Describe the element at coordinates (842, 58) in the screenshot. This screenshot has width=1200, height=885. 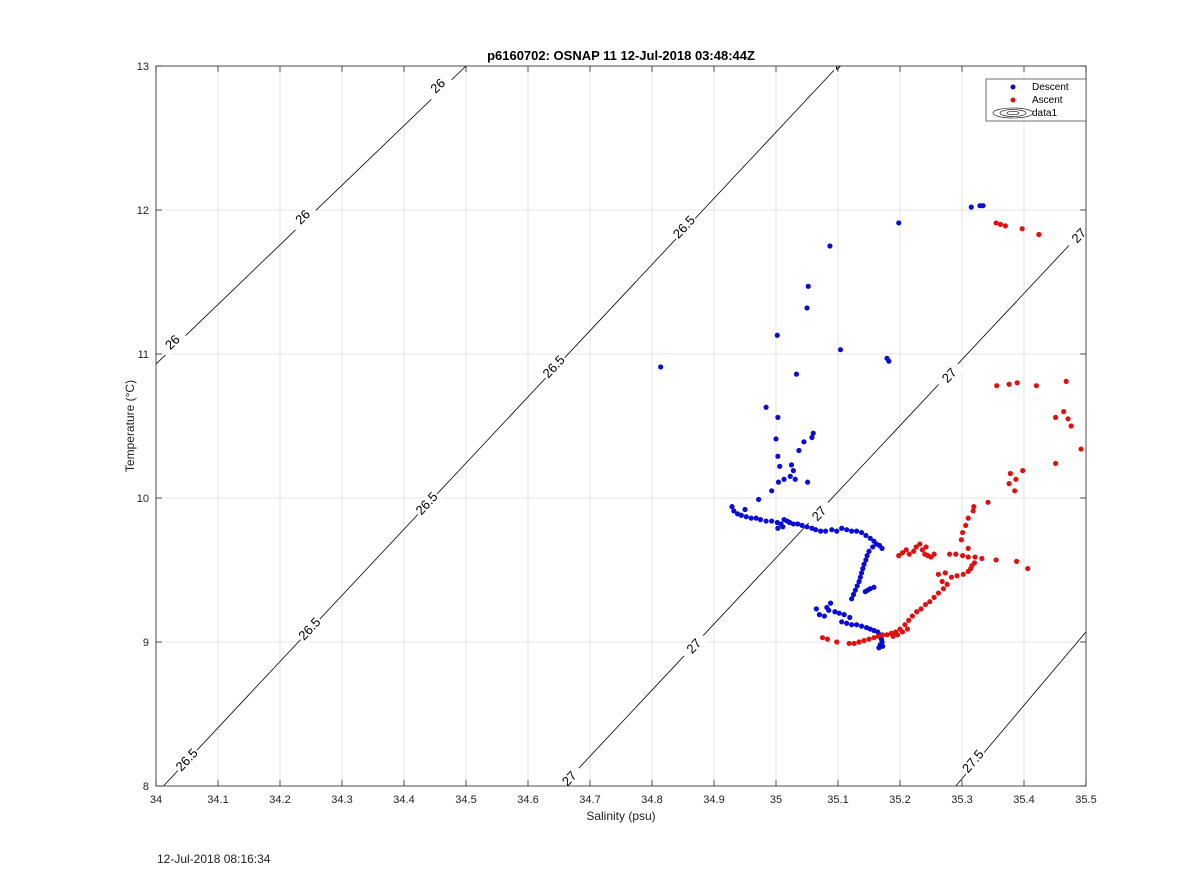
I see `contour-label-26.5: 26.5` at that location.